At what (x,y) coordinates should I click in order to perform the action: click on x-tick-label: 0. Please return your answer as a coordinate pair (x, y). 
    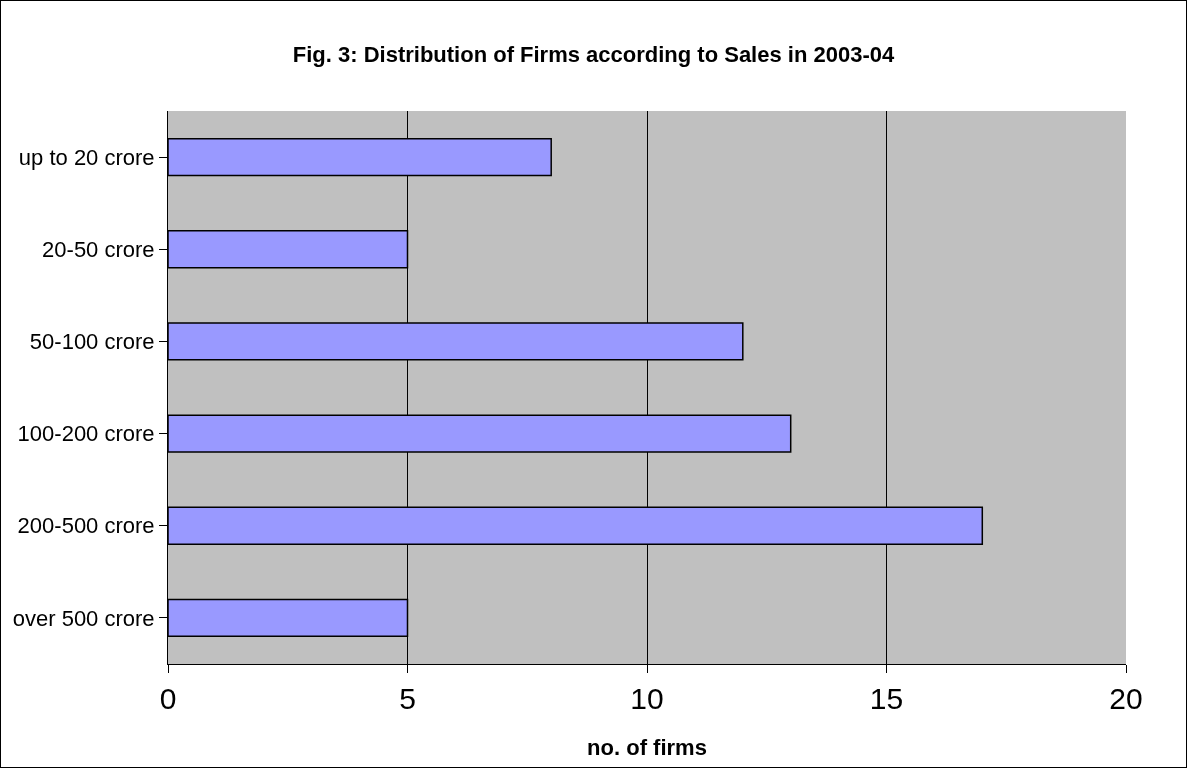
    Looking at the image, I should click on (168, 698).